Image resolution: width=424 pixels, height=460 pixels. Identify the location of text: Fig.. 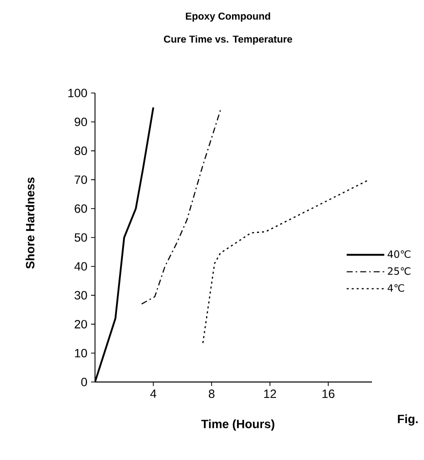
(408, 420).